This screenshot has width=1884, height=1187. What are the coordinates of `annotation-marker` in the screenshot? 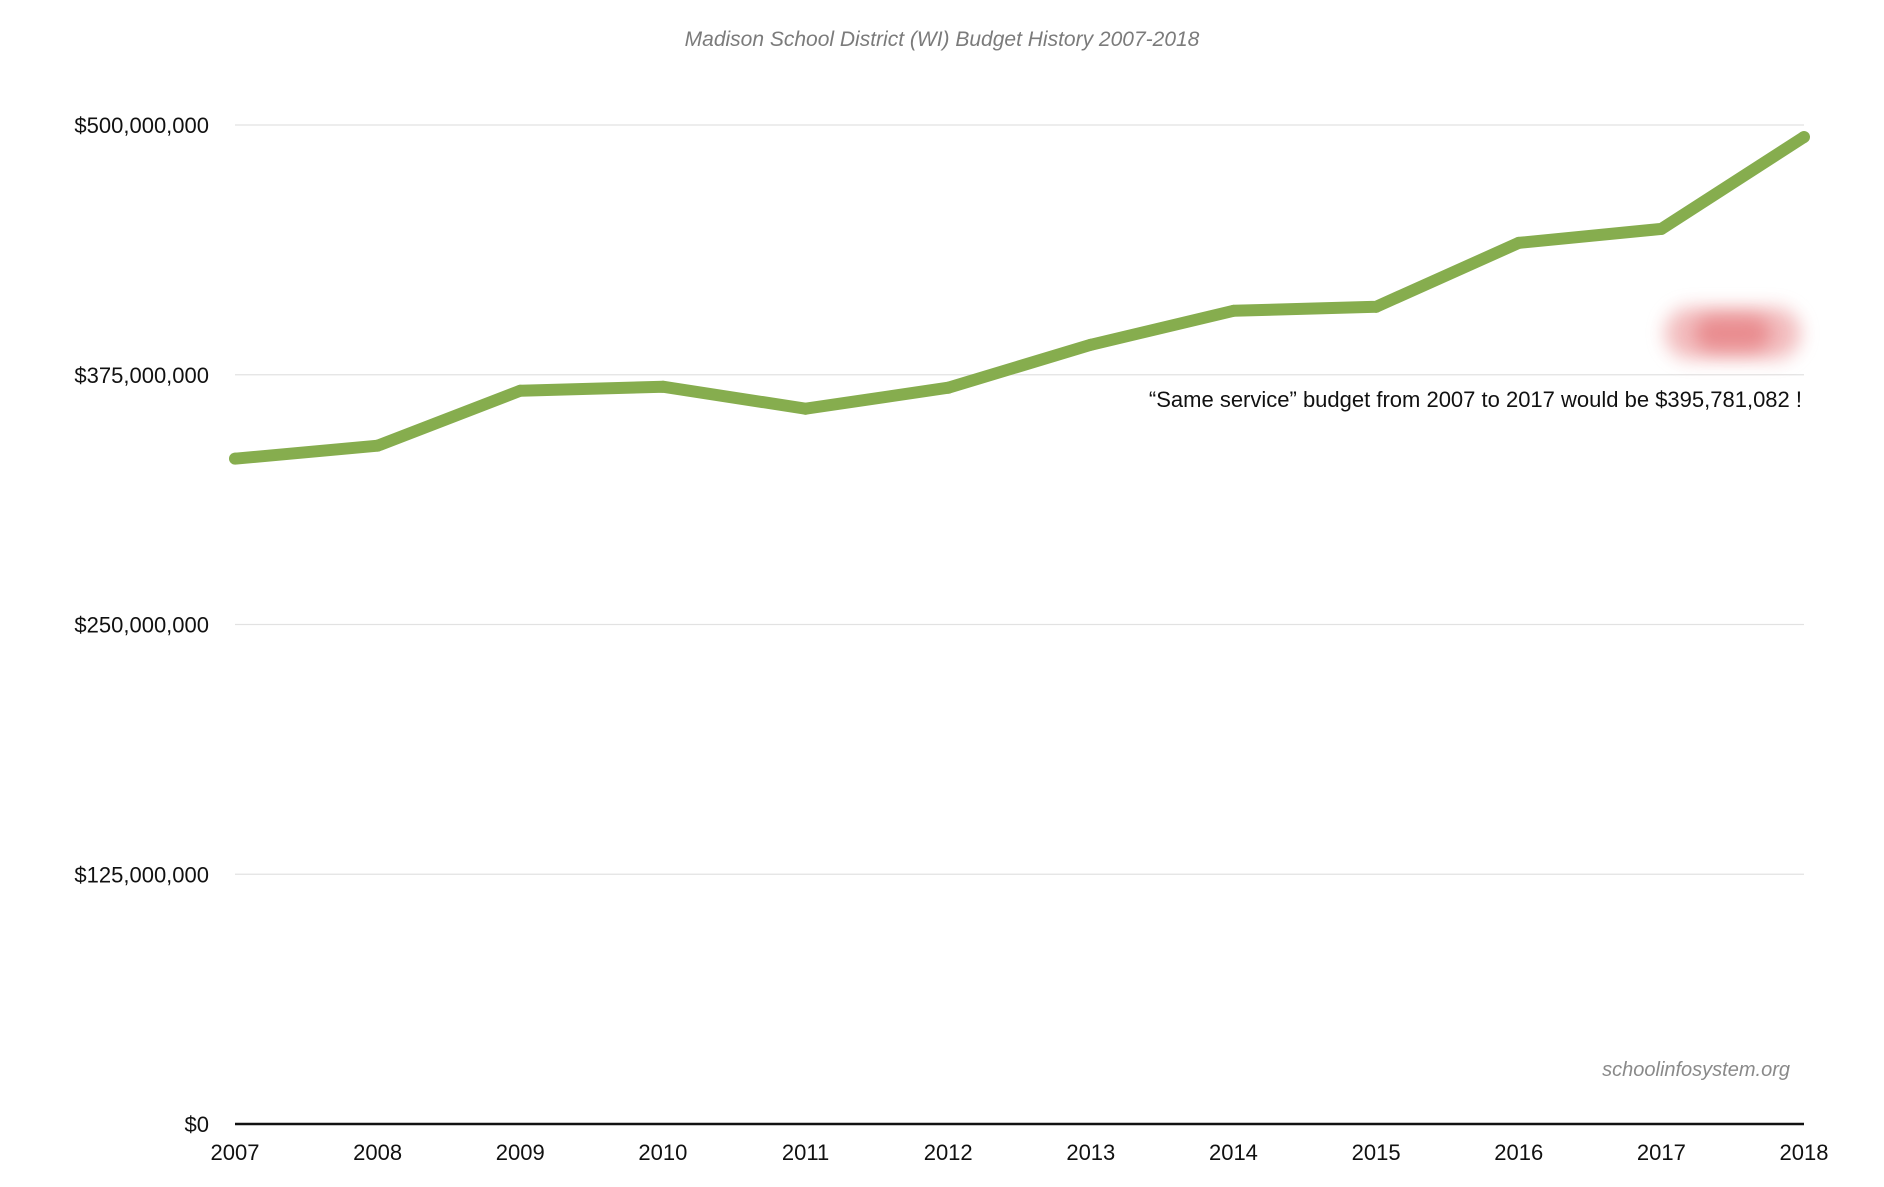 It's located at (1732, 333).